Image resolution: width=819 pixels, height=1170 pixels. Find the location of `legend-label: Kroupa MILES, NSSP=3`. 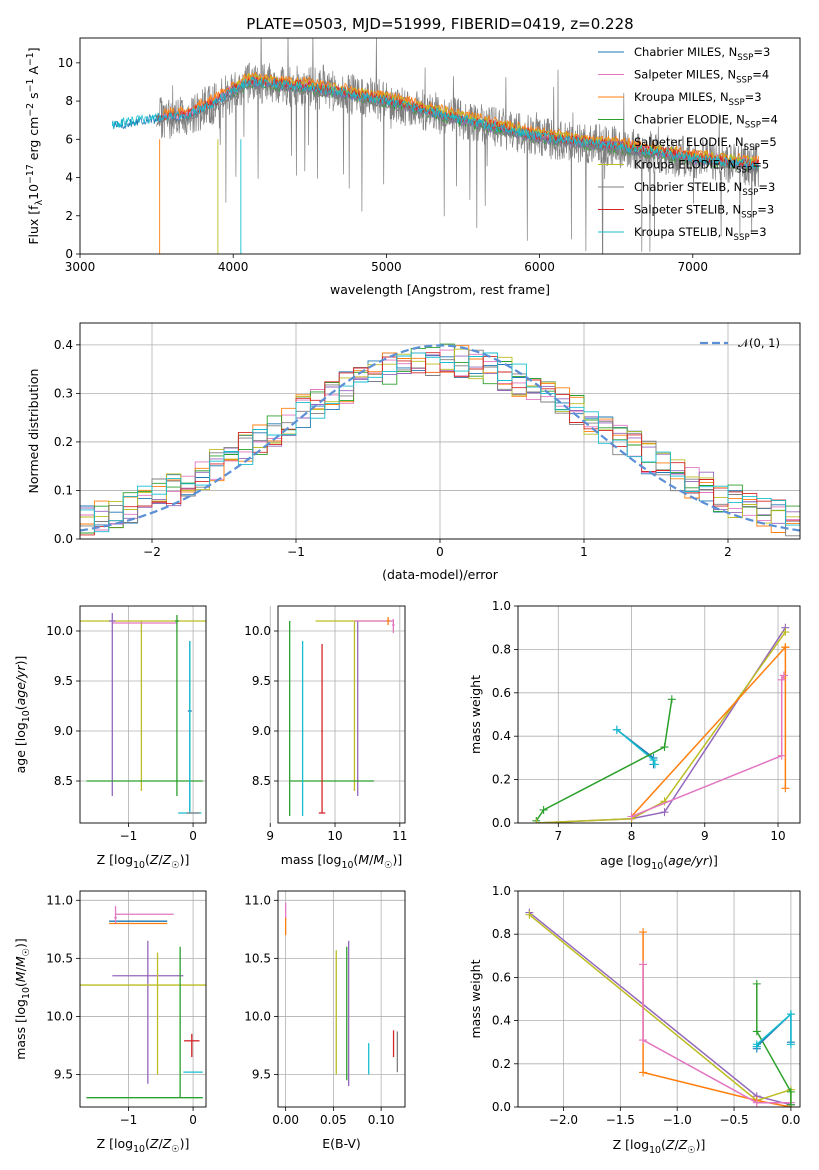

legend-label: Kroupa MILES, NSSP=3 is located at coordinates (698, 99).